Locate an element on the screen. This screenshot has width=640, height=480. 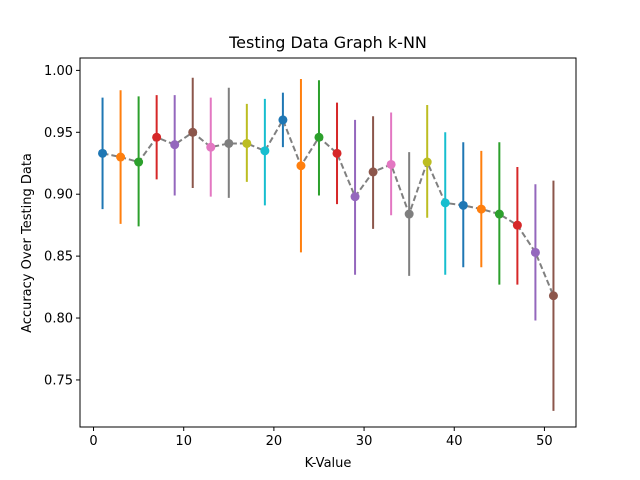
mean-point-k1 is located at coordinates (103, 153).